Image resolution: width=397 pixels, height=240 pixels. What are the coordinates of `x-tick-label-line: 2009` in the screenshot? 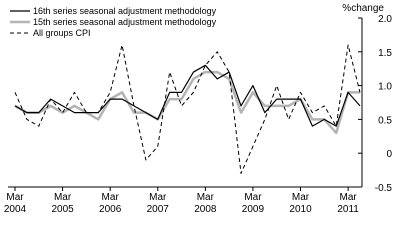 It's located at (253, 209).